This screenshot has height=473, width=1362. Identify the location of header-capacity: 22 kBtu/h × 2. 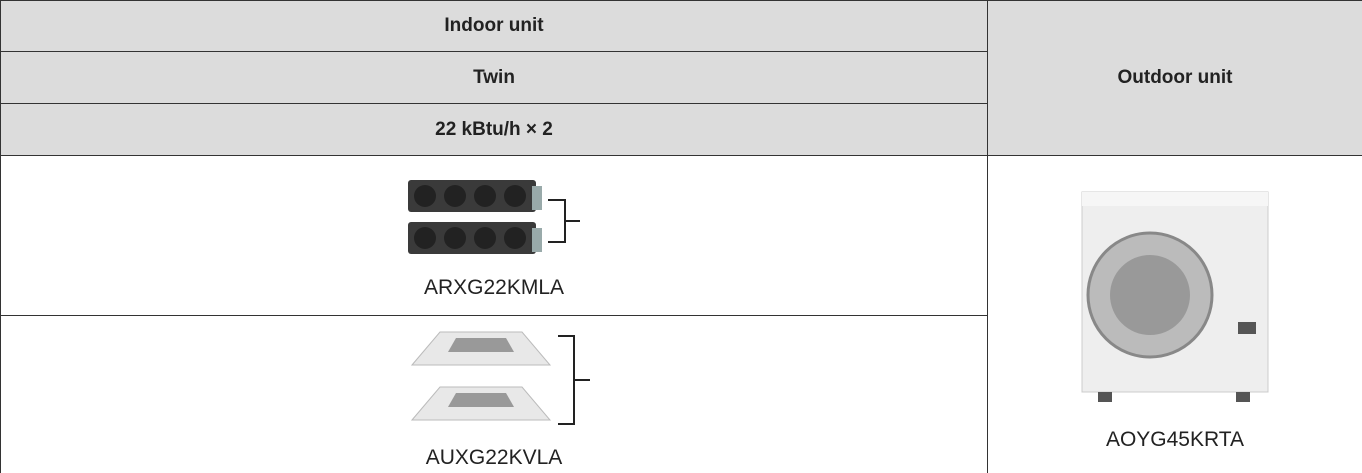
(494, 129).